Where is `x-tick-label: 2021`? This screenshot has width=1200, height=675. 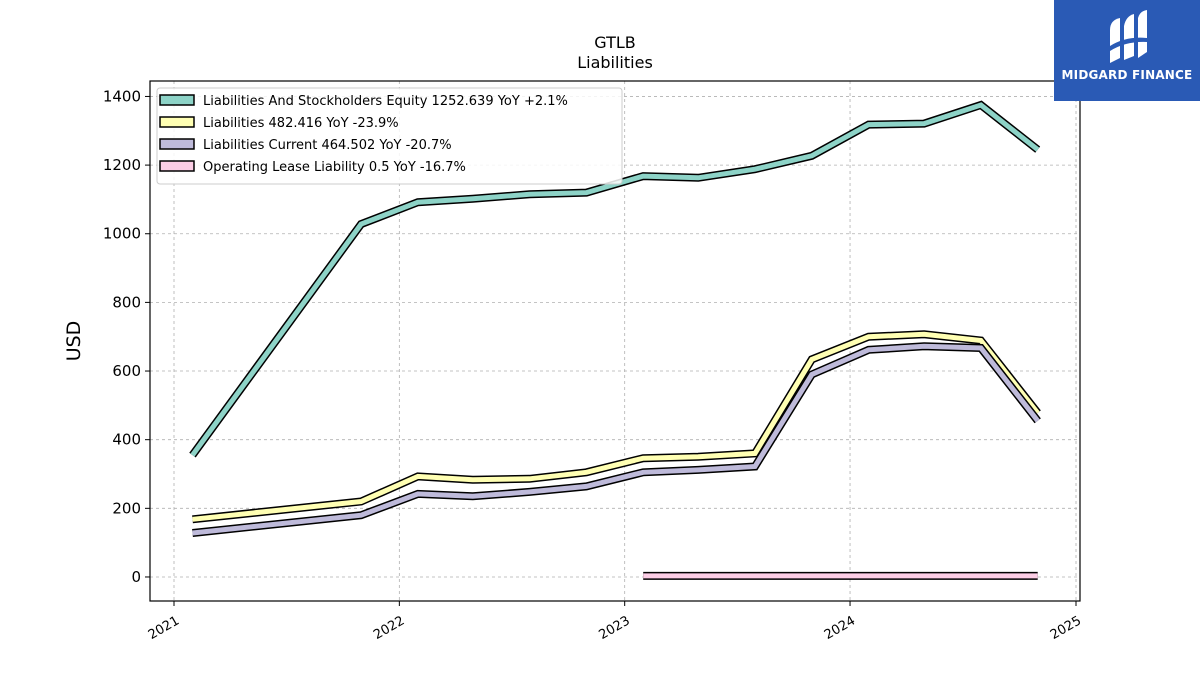 x-tick-label: 2021 is located at coordinates (164, 628).